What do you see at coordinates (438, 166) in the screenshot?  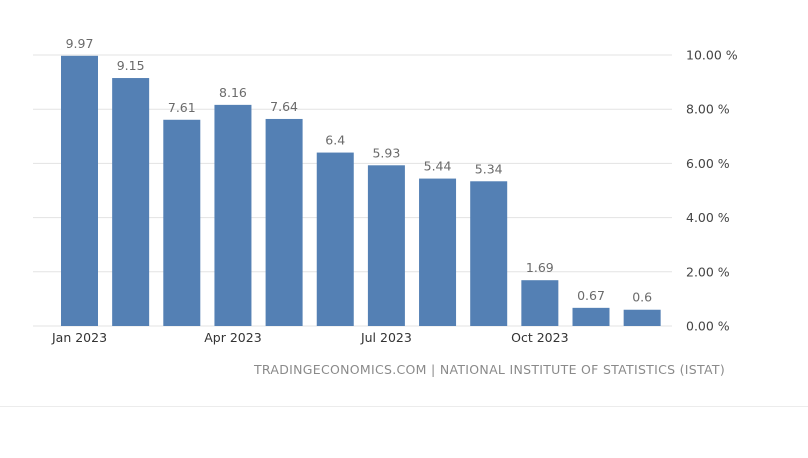 I see `data-label: 5.44` at bounding box center [438, 166].